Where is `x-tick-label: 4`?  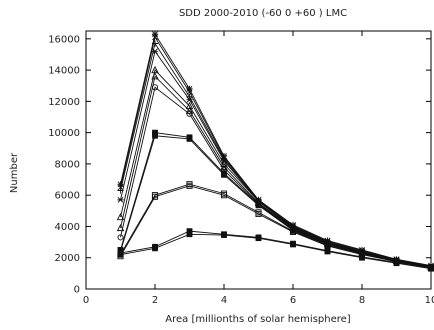
x-tick-label: 4 is located at coordinates (224, 300).